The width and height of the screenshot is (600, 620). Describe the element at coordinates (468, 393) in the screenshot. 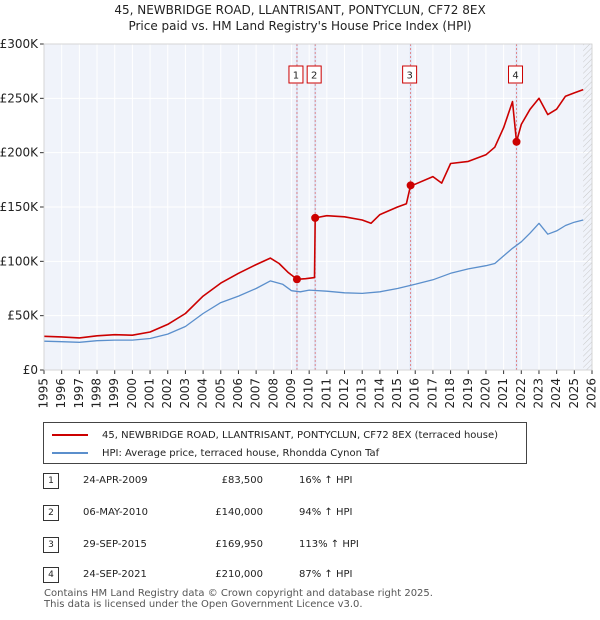

I see `x-tick-label: 2019` at that location.